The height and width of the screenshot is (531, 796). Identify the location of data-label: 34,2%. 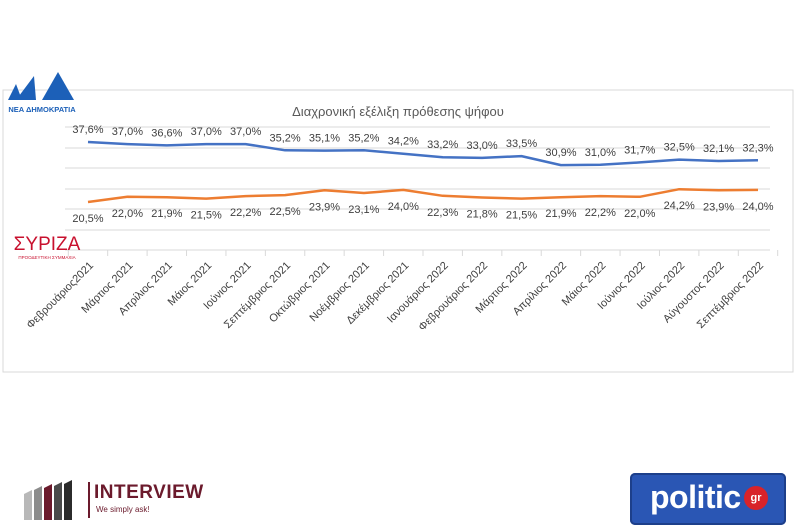
(403, 142).